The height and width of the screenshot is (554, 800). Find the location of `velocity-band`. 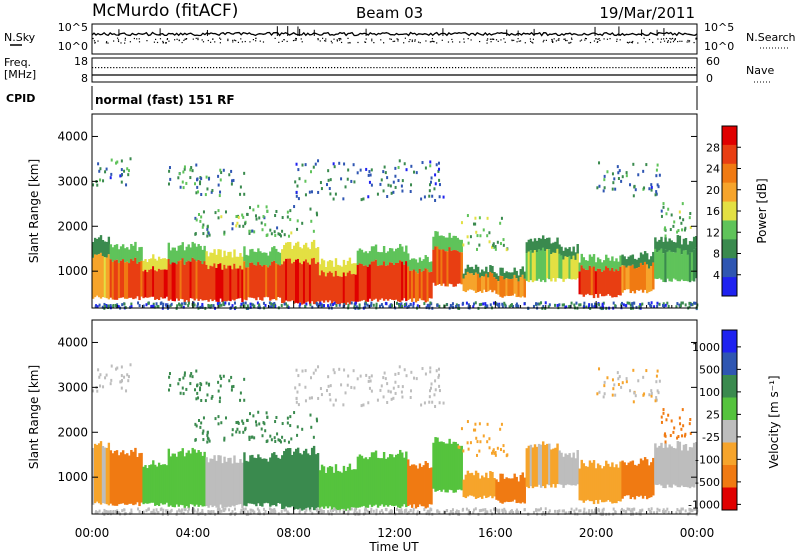

velocity-band is located at coordinates (262, 479).